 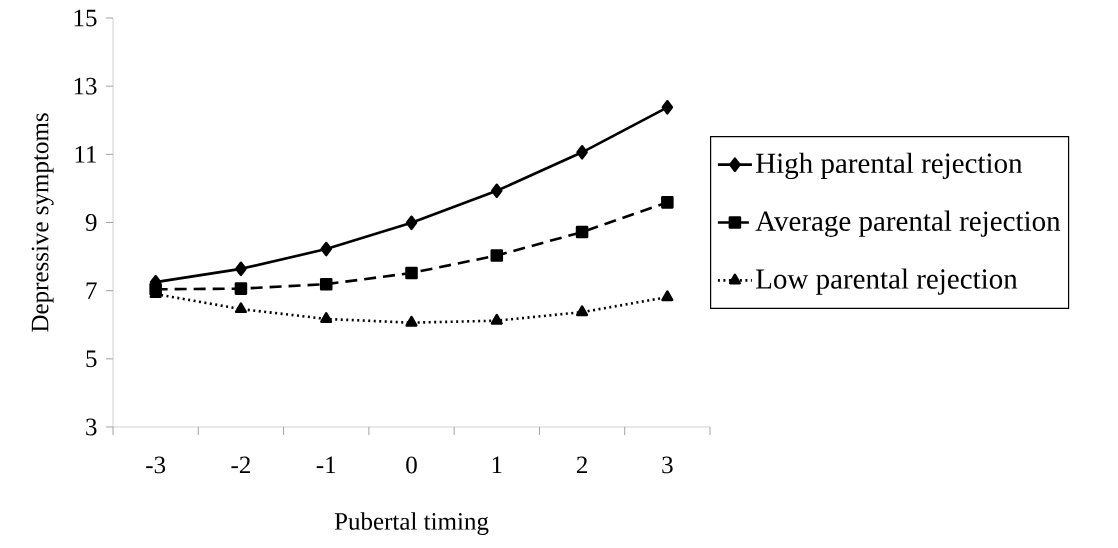 What do you see at coordinates (411, 465) in the screenshot?
I see `x-tick-label: 0` at bounding box center [411, 465].